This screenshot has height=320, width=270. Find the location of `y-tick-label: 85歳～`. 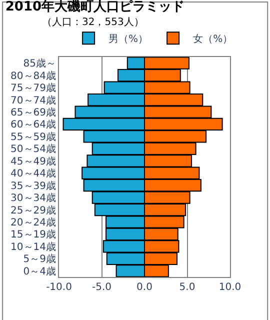

y-tick-label: 85歳～ is located at coordinates (39, 64).